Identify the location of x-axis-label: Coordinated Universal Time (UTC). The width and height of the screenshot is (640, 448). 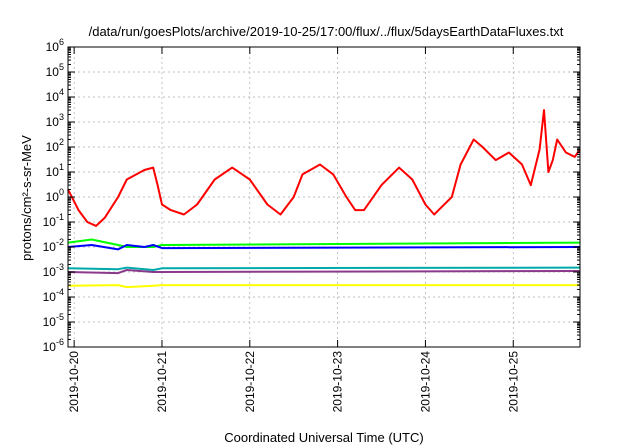
(323, 437).